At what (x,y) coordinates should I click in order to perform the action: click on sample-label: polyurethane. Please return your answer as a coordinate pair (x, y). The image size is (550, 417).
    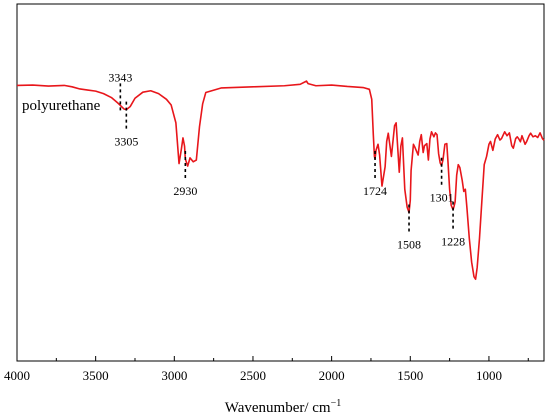
    Looking at the image, I should click on (61, 106).